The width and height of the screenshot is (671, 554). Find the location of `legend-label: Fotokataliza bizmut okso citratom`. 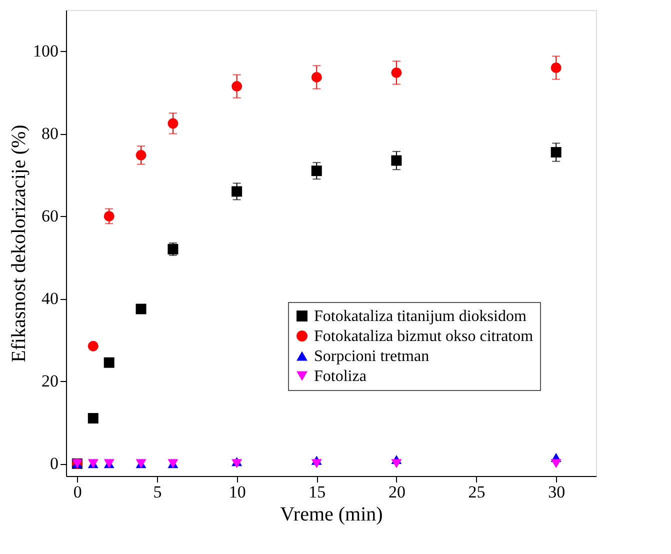

legend-label: Fotokataliza bizmut okso citratom is located at coordinates (424, 336).